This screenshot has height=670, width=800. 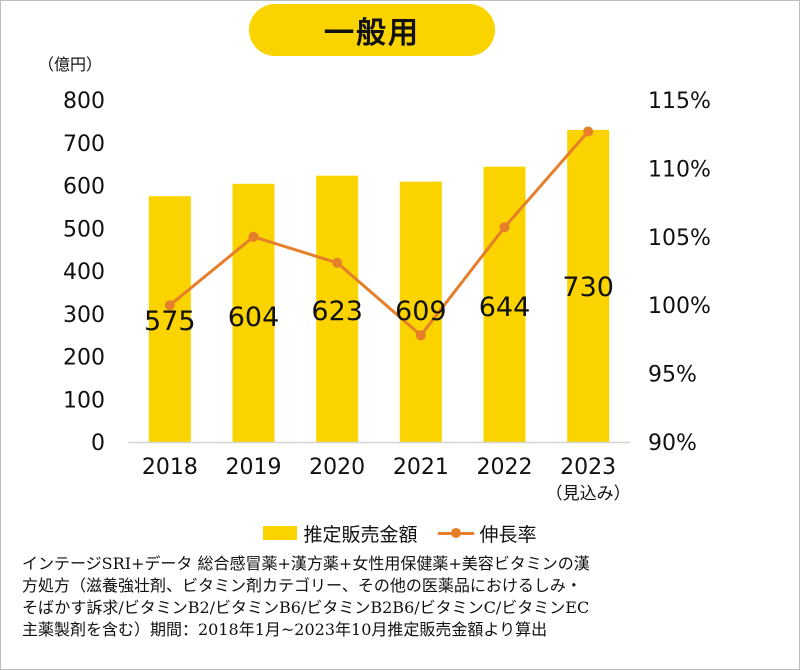 I want to click on bar-2020, so click(x=337, y=309).